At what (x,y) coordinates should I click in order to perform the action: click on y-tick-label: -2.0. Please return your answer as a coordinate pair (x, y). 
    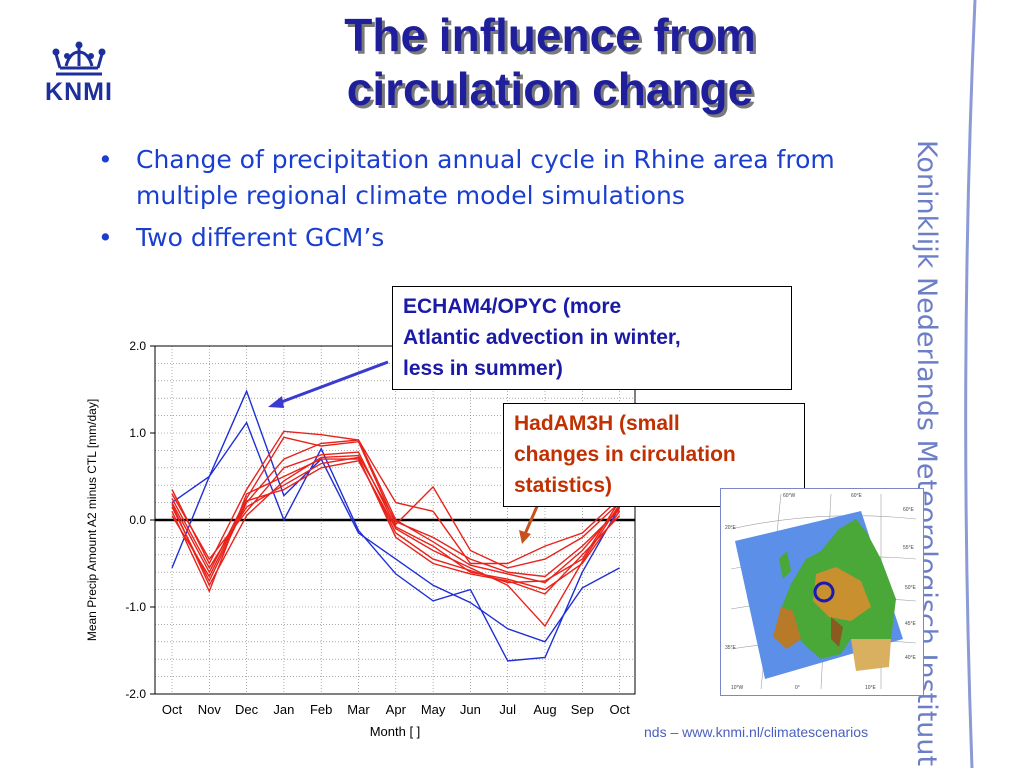
    Looking at the image, I should click on (135, 694).